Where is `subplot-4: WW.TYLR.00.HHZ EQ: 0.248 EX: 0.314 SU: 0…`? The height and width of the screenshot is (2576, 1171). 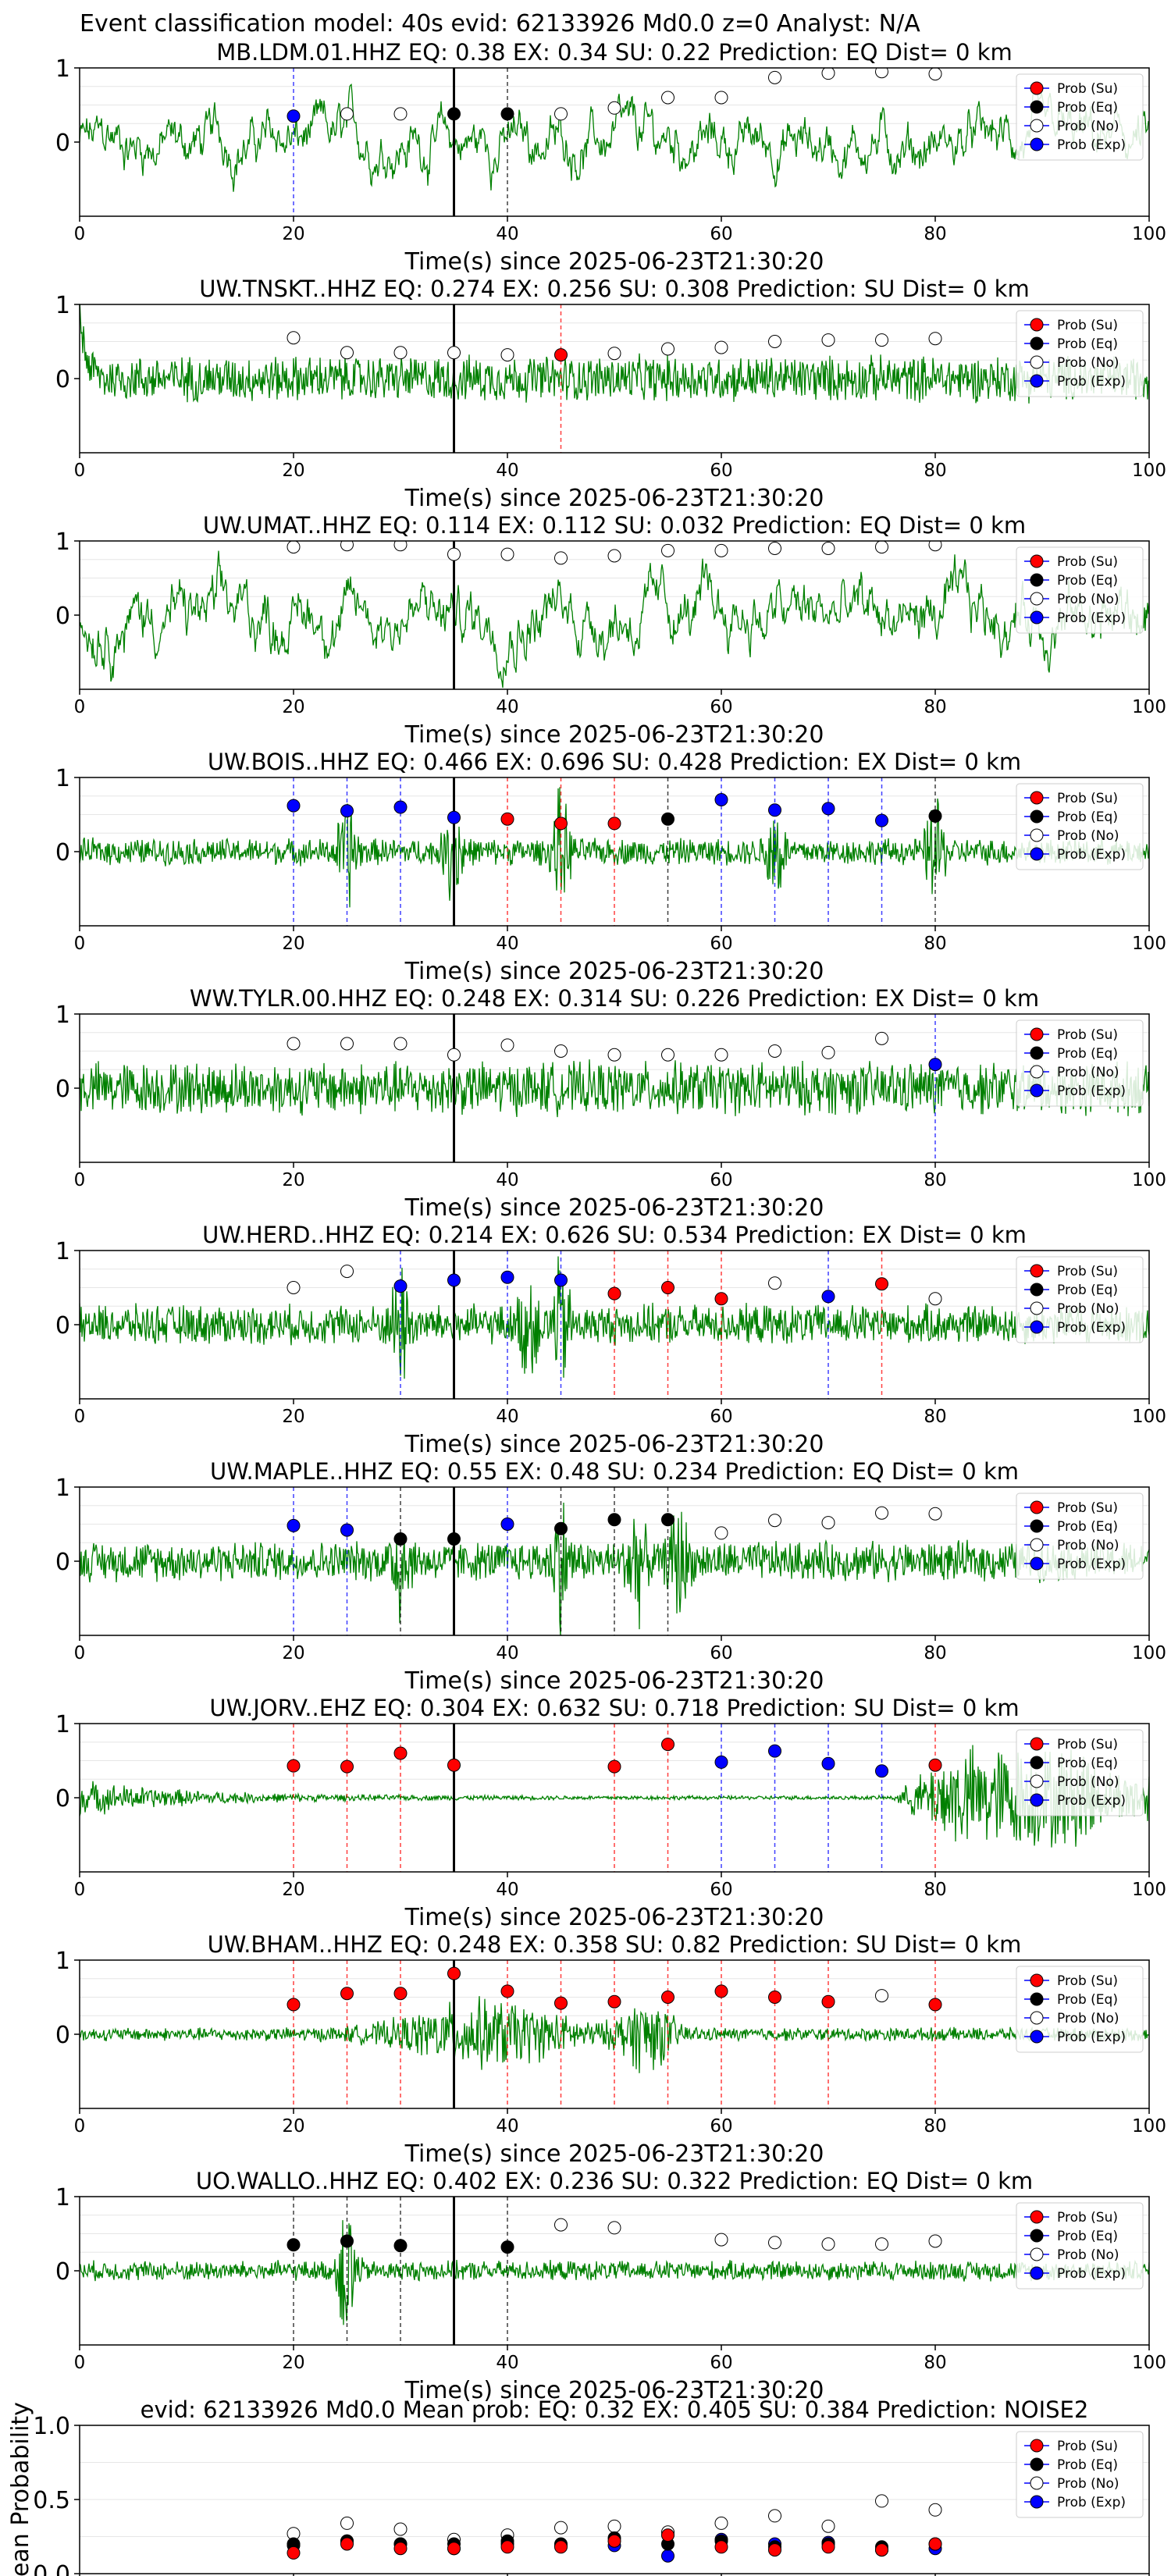 subplot-4: WW.TYLR.00.HHZ EQ: 0.248 EX: 0.314 SU: 0… is located at coordinates (610, 1103).